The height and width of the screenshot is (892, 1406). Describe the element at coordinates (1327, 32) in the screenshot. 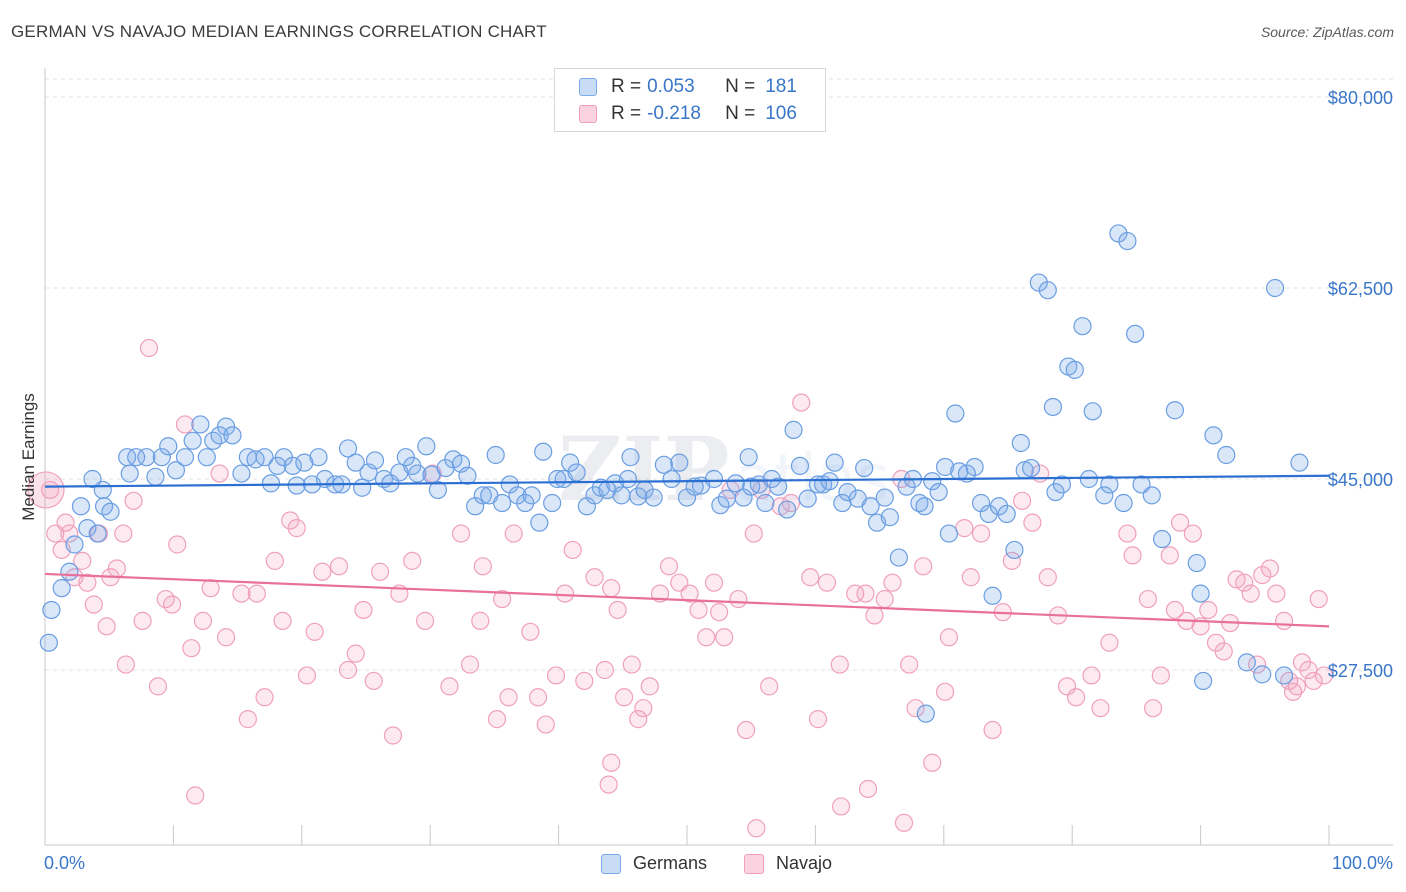

I see `source-note: Source: ZipAtlas.com` at that location.